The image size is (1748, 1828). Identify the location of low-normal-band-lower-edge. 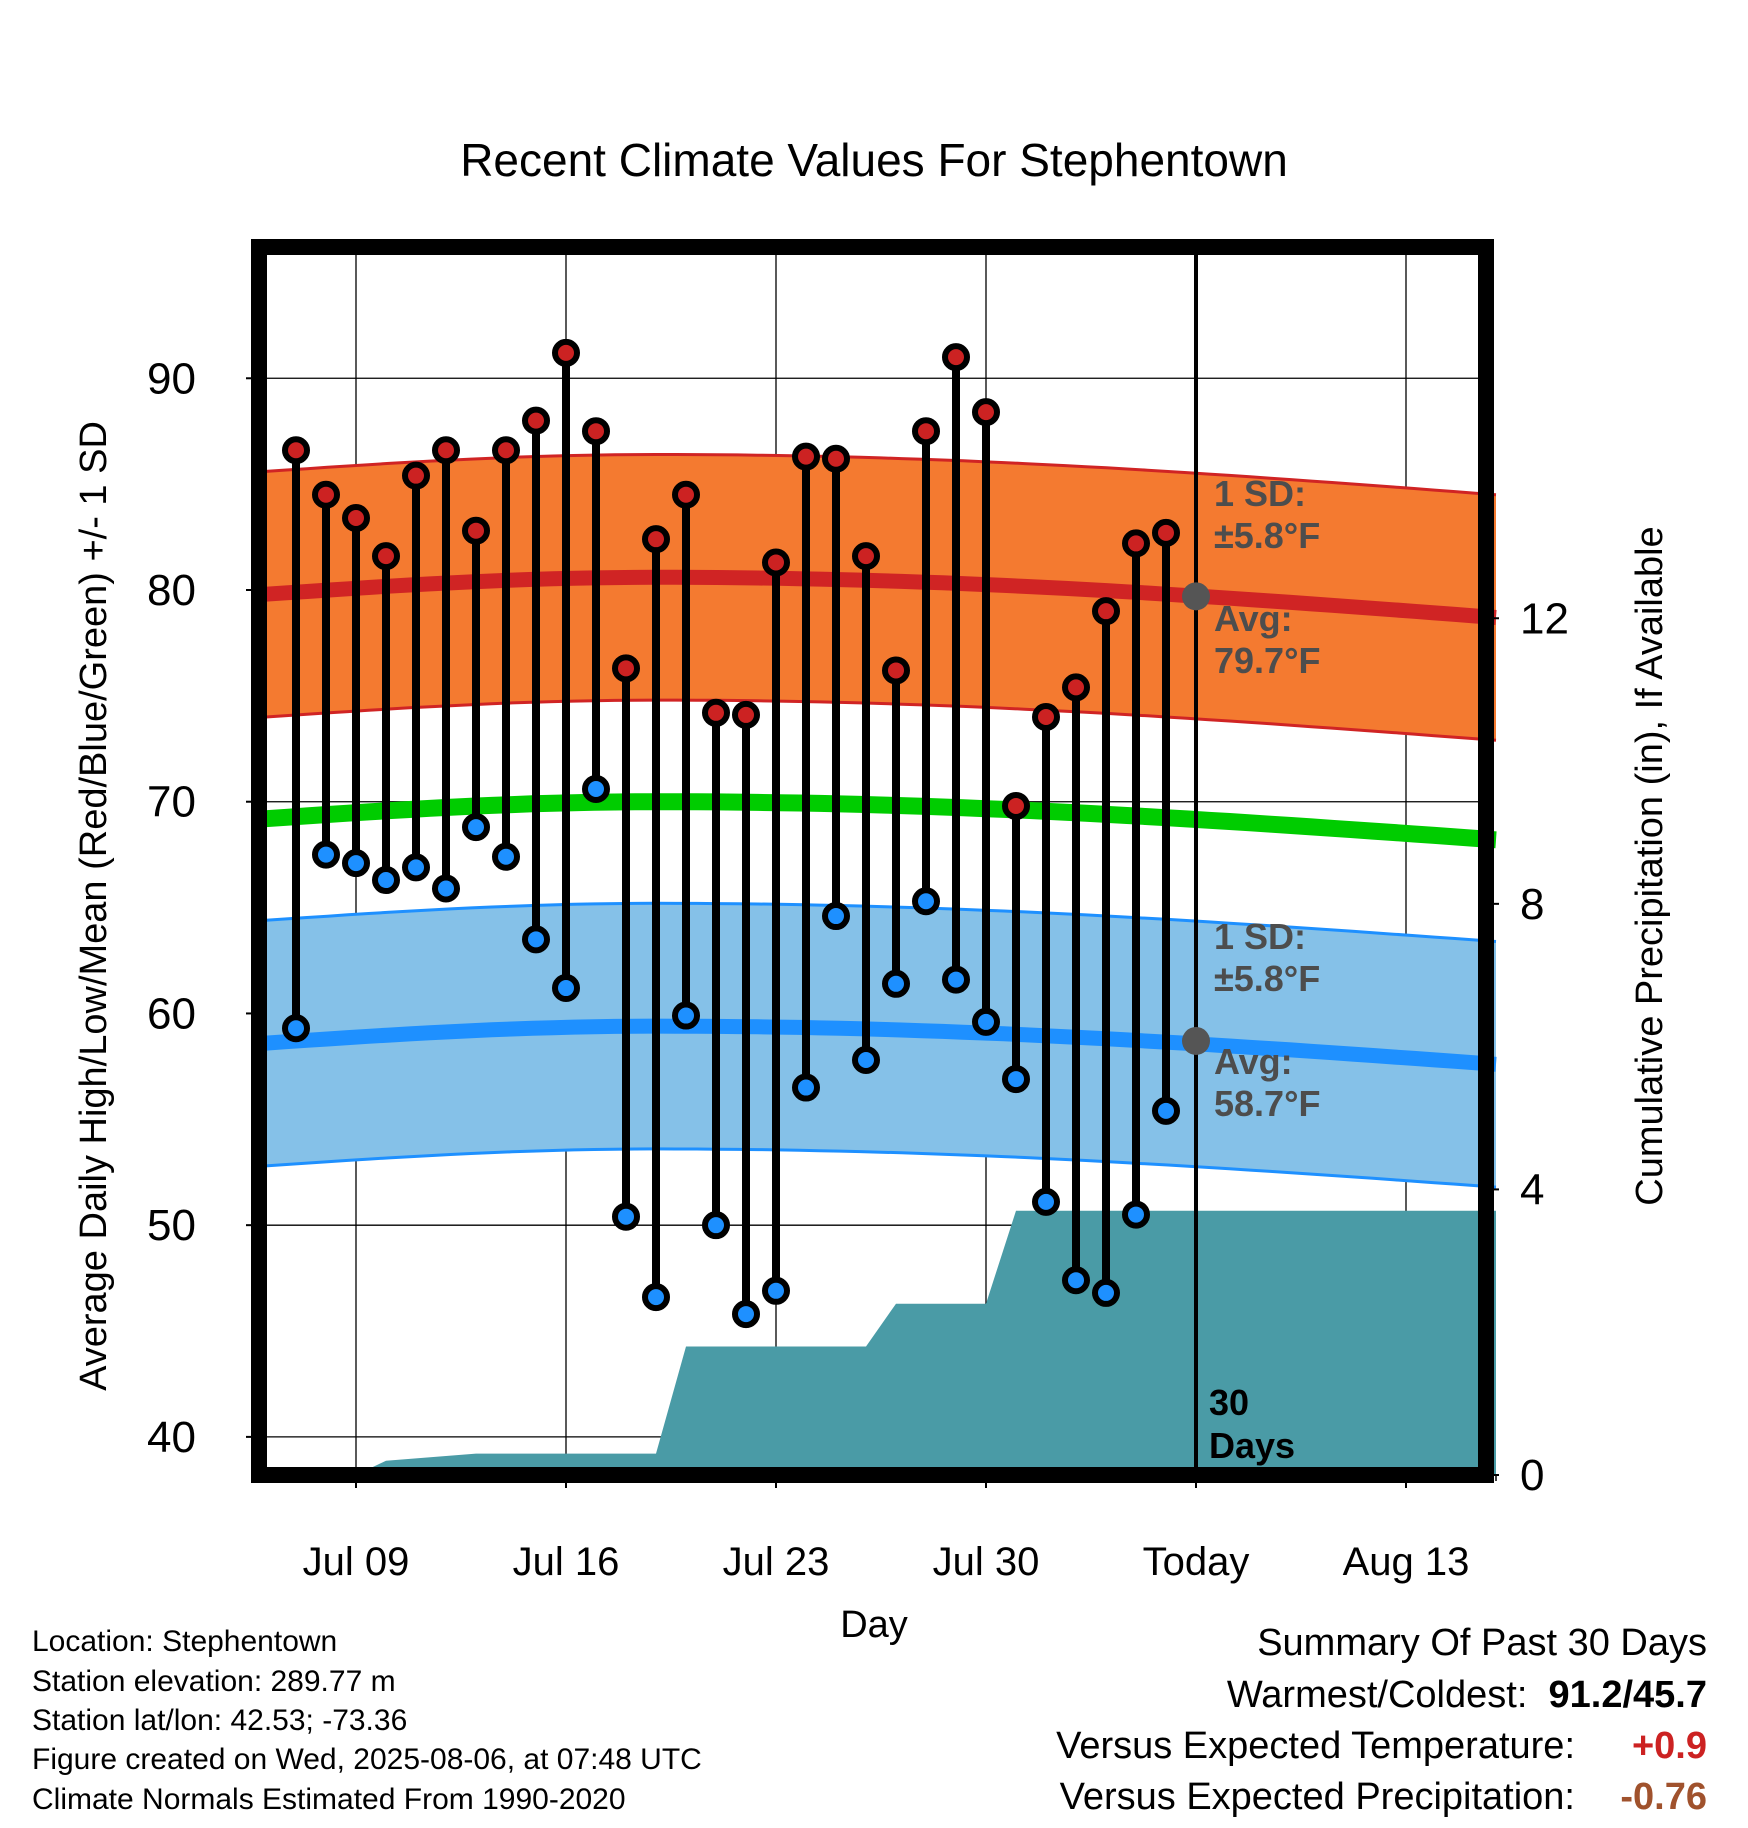
(881, 1168).